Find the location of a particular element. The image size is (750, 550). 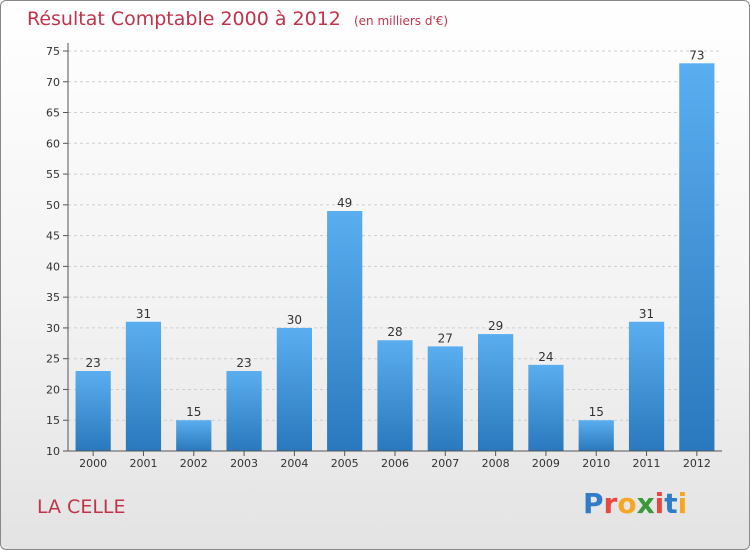

data-label-2003: 23 is located at coordinates (243, 363).